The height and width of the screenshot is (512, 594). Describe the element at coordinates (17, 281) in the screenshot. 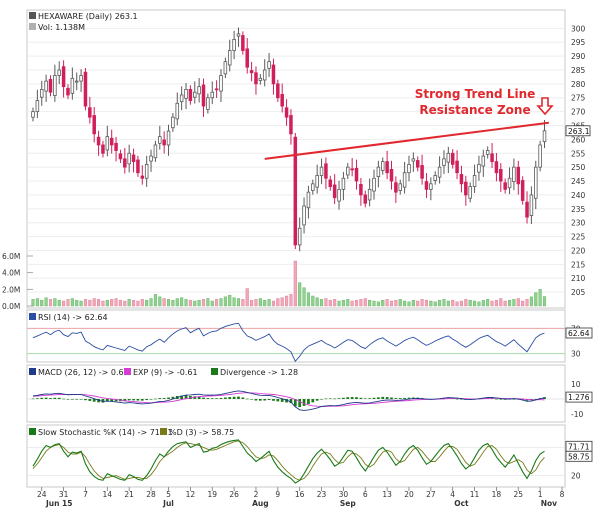

I see `volume-axis: 6.0M 4.0M 2.0M 0.0M` at that location.